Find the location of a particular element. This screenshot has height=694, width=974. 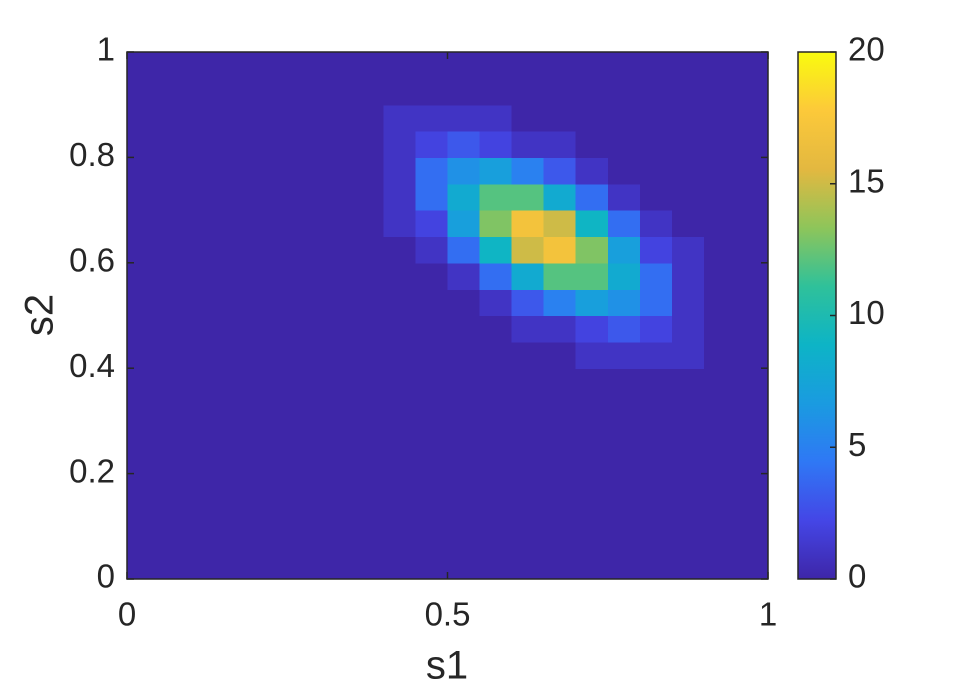

y-tick-label: 1 is located at coordinates (106, 49).